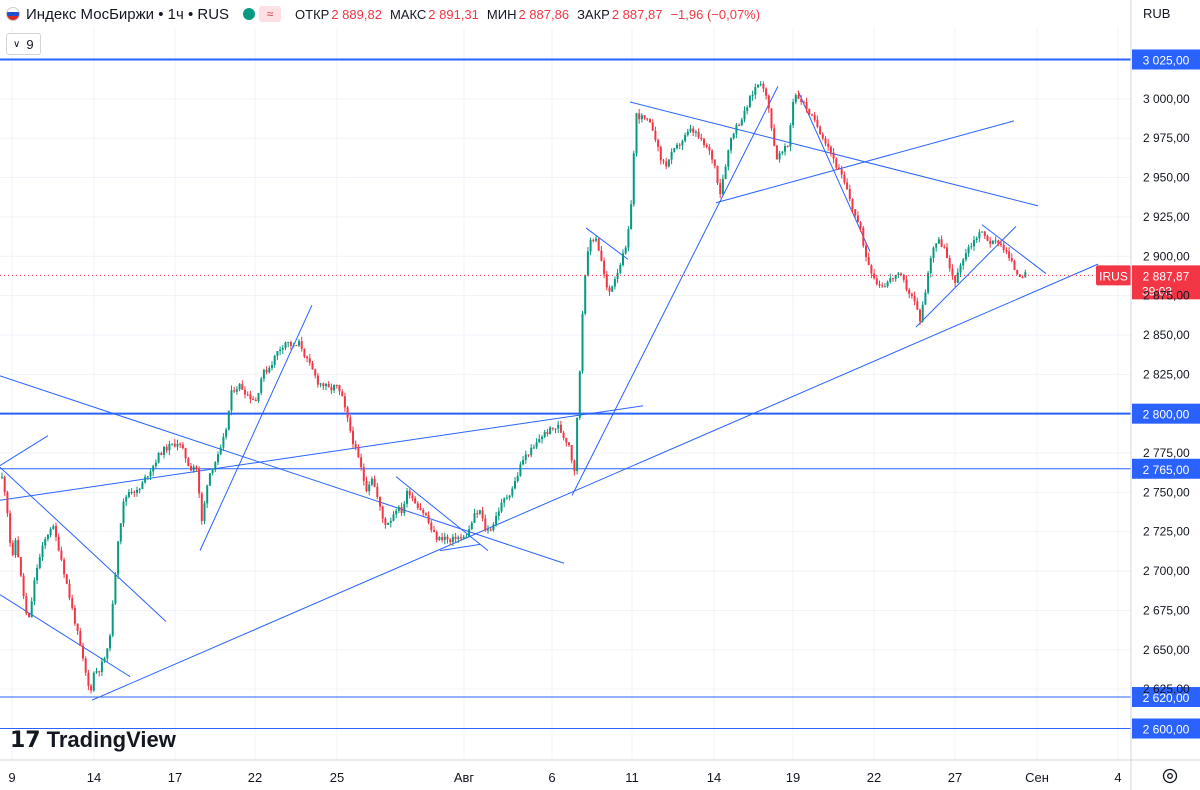 The height and width of the screenshot is (790, 1200). Describe the element at coordinates (1166, 282) in the screenshot. I see `last-price-tag` at that location.